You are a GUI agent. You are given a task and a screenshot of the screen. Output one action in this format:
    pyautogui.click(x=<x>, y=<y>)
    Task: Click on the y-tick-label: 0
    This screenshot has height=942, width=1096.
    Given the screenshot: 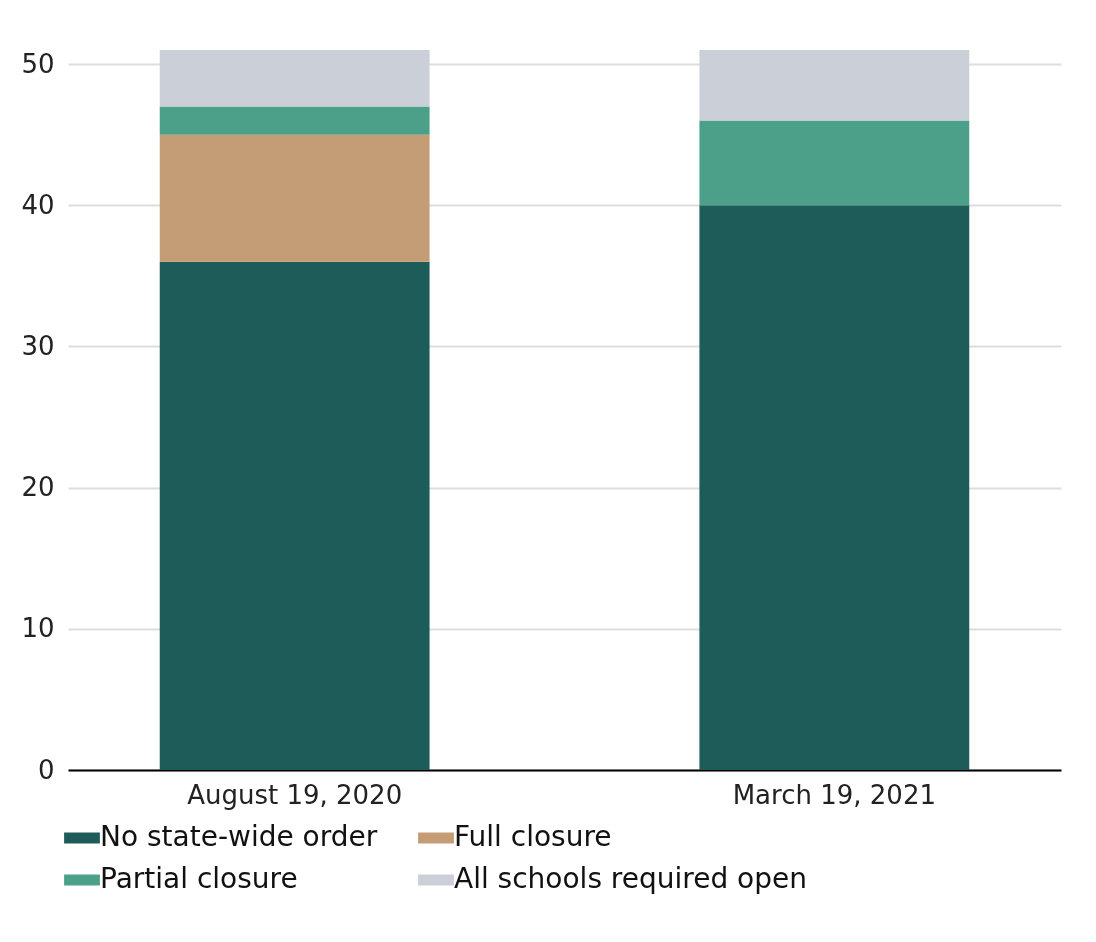 What is the action you would take?
    pyautogui.click(x=46, y=769)
    